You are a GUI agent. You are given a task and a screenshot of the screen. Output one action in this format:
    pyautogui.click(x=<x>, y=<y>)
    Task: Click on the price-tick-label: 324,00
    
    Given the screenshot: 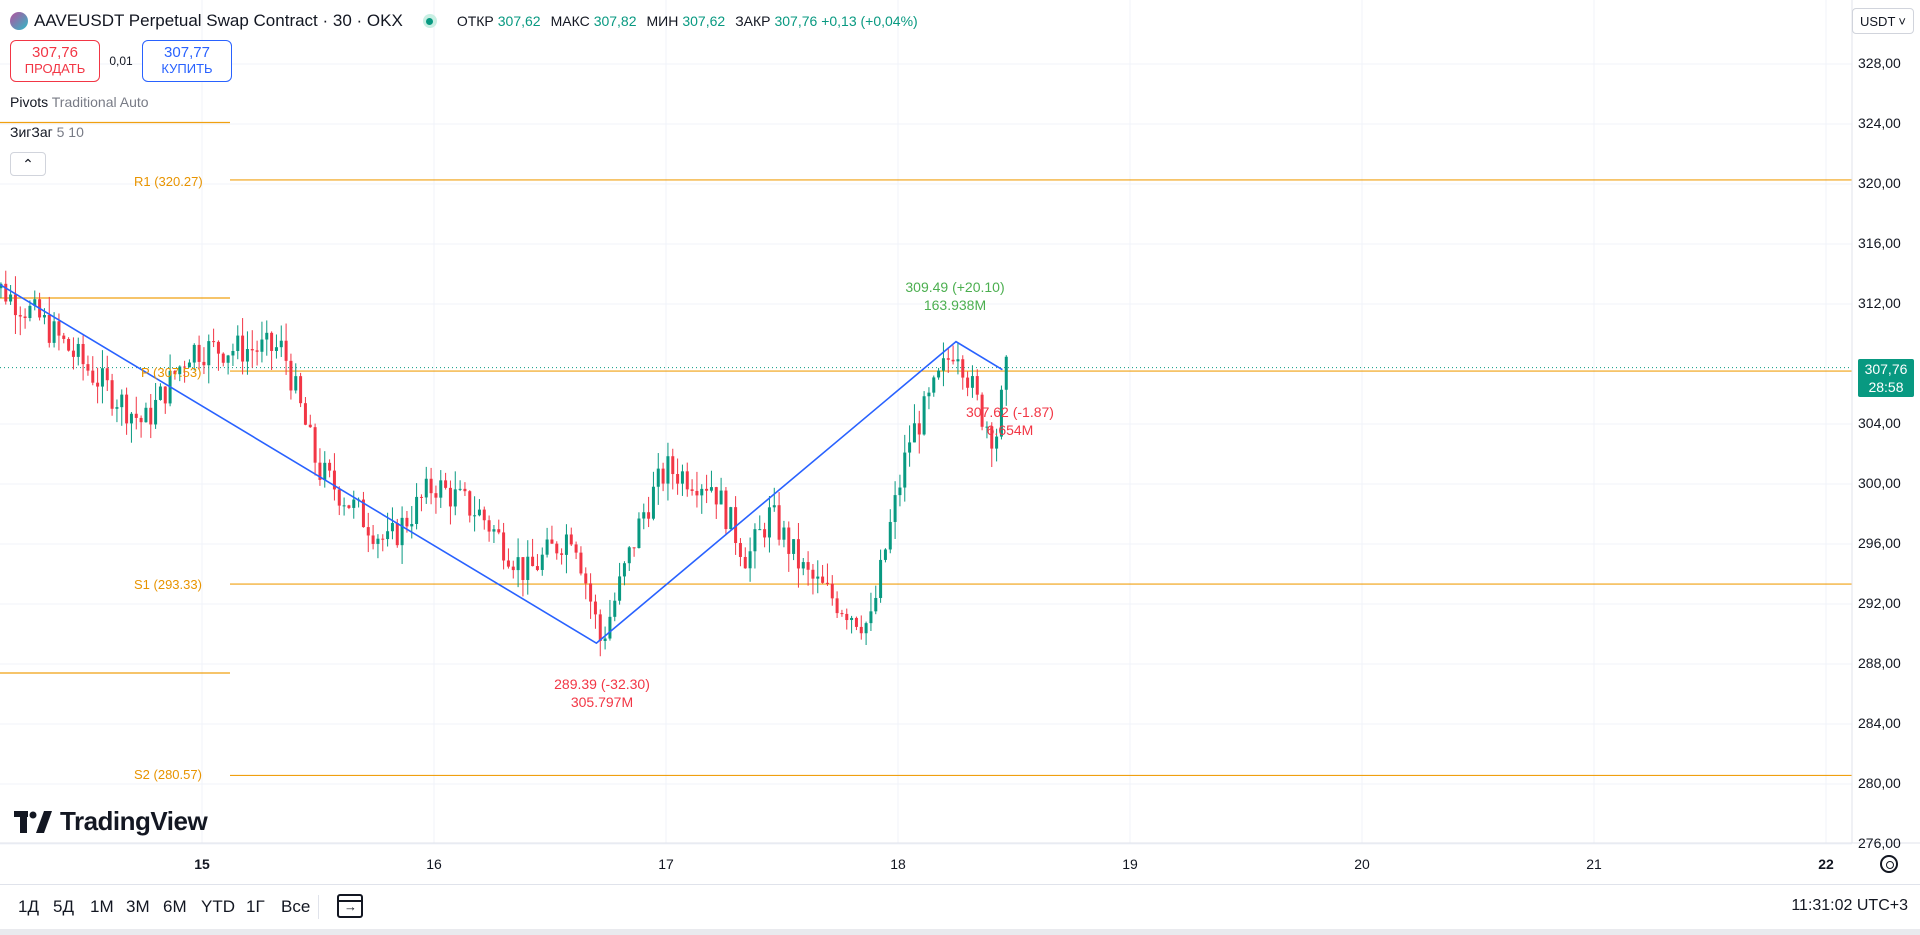 What is the action you would take?
    pyautogui.click(x=1879, y=123)
    